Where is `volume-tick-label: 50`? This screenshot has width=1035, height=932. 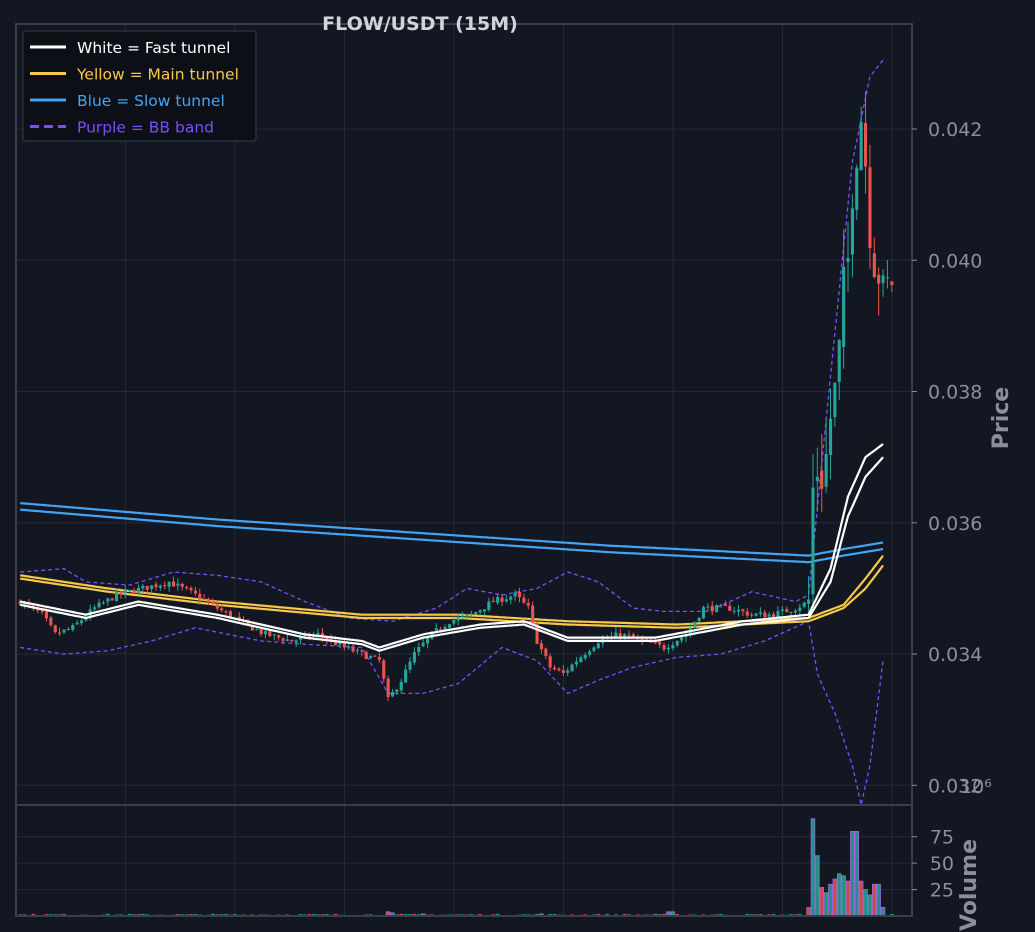 volume-tick-label: 50 is located at coordinates (942, 864).